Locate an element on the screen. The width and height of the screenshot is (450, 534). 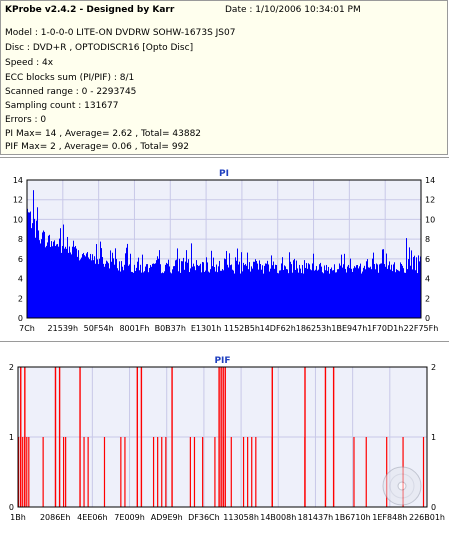
y-tick-label-right: 1 is located at coordinates (433, 437).